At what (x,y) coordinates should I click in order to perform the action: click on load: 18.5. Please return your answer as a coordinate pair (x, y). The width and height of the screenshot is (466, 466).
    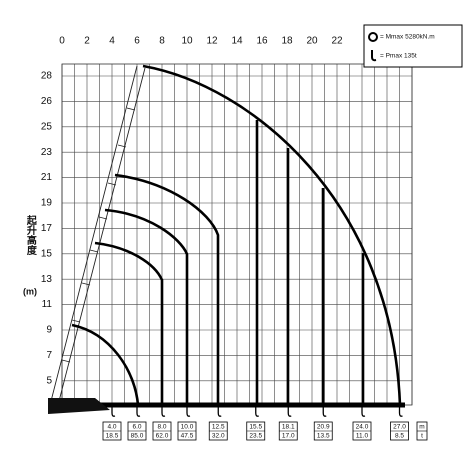
    Looking at the image, I should click on (112, 436).